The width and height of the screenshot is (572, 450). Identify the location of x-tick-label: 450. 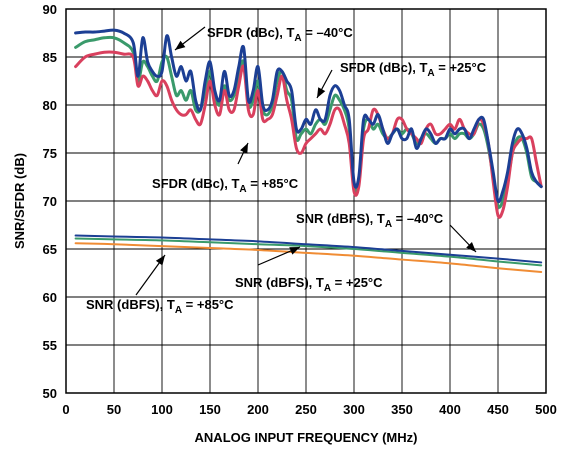
(498, 409).